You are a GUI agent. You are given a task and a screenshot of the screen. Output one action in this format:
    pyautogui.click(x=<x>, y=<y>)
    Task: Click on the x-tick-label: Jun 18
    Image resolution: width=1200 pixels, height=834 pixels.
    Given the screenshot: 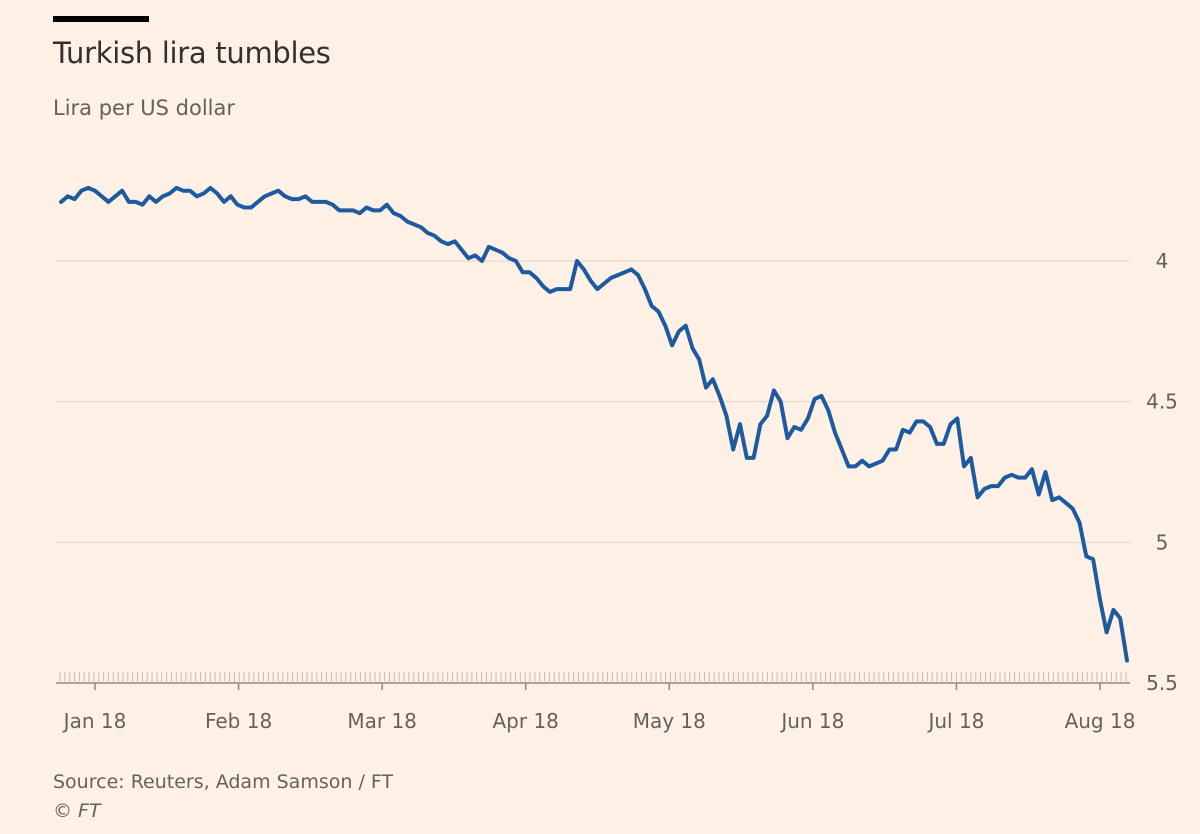 What is the action you would take?
    pyautogui.click(x=811, y=721)
    